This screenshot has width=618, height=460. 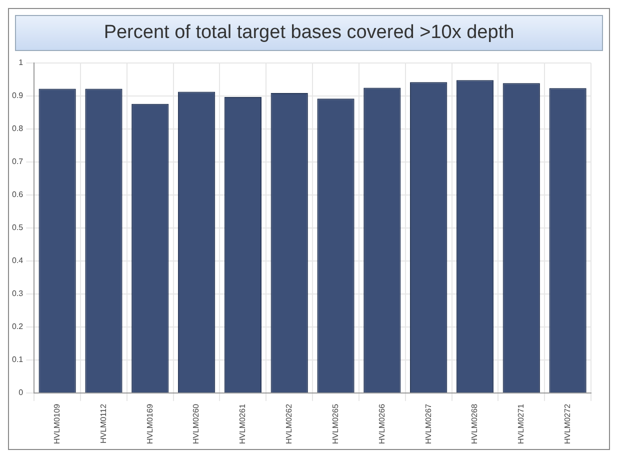 What do you see at coordinates (57, 423) in the screenshot?
I see `x-tick-label: HVLM0109` at bounding box center [57, 423].